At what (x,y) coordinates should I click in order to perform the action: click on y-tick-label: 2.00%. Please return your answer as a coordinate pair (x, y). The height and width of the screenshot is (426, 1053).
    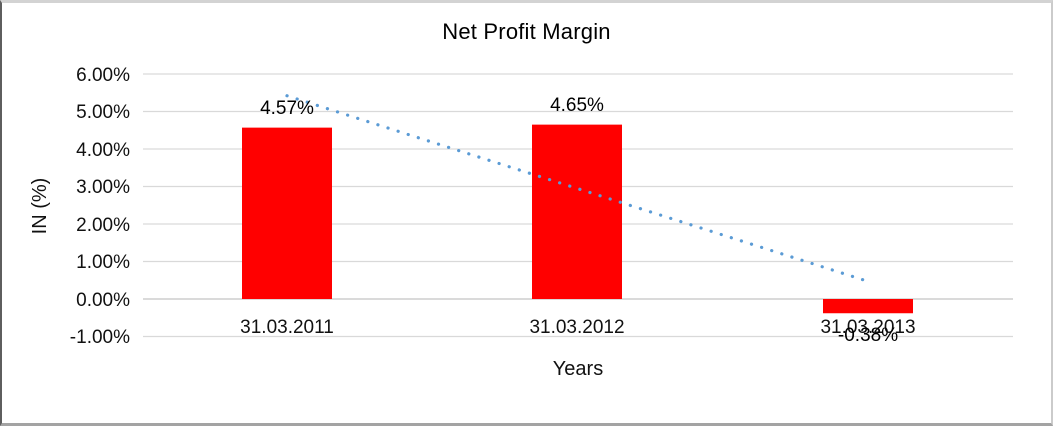
    Looking at the image, I should click on (103, 225).